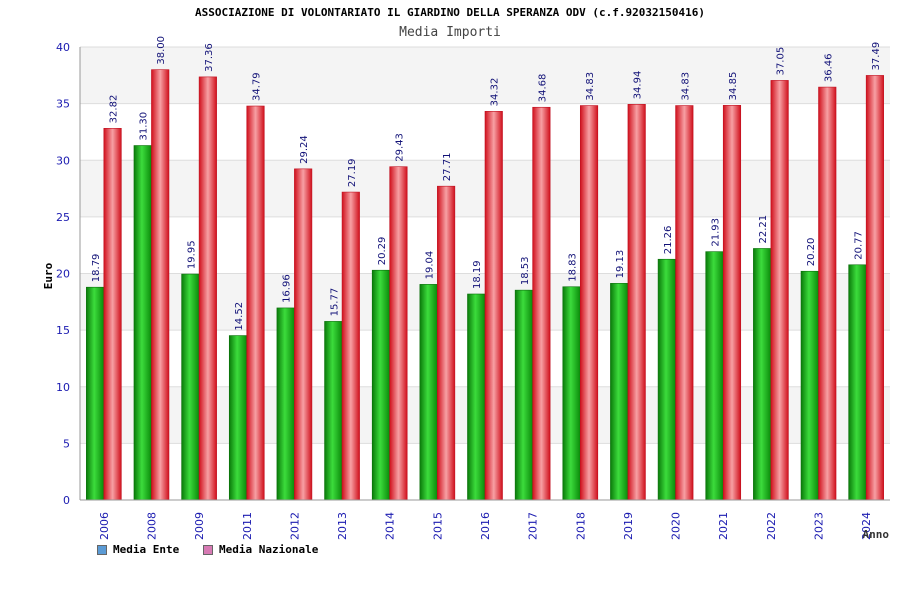 The height and width of the screenshot is (600, 900). Describe the element at coordinates (715, 232) in the screenshot. I see `data-label: 21.93` at that location.